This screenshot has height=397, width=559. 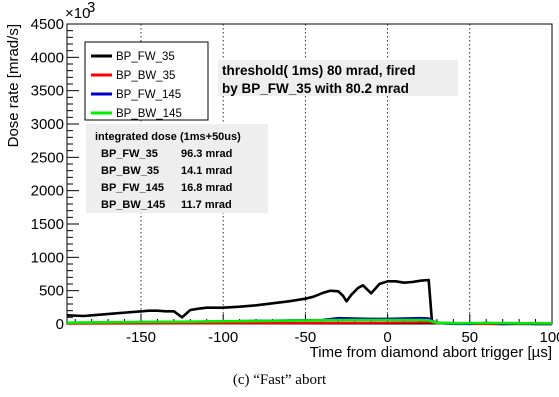 I want to click on y-tick-label: 1000, so click(x=47, y=257).